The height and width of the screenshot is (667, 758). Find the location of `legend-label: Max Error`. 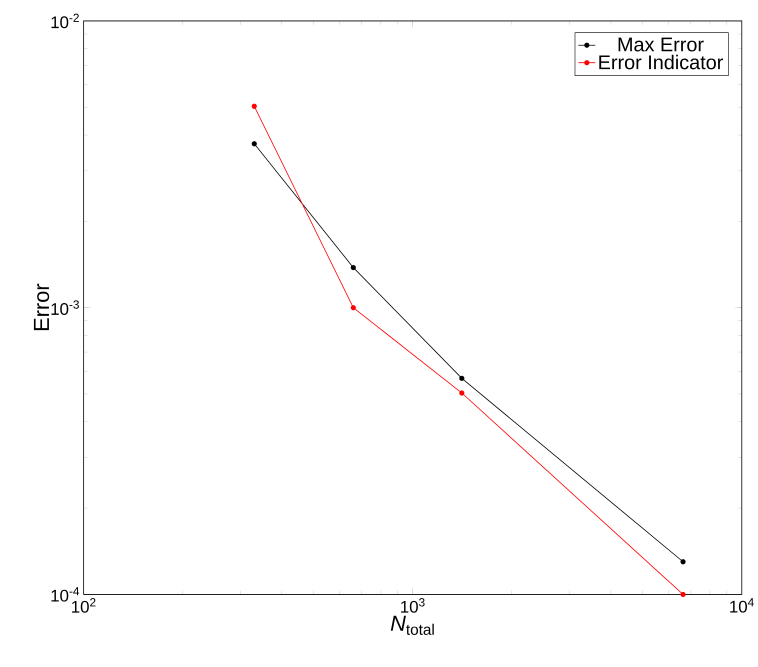

legend-label: Max Error is located at coordinates (661, 45).